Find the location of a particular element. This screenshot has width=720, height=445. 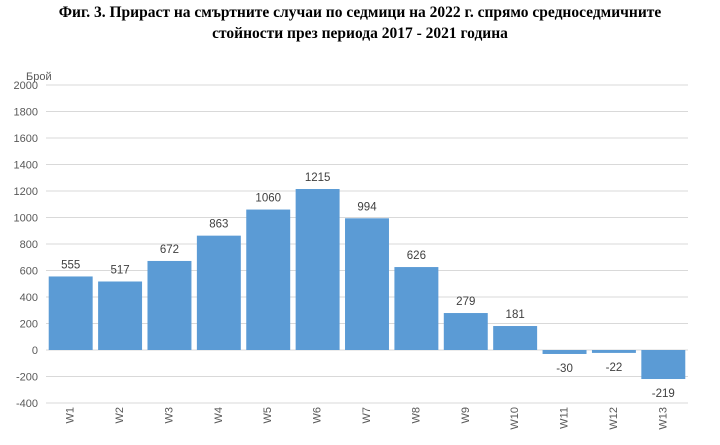

x-tick-label: W8 is located at coordinates (416, 415).